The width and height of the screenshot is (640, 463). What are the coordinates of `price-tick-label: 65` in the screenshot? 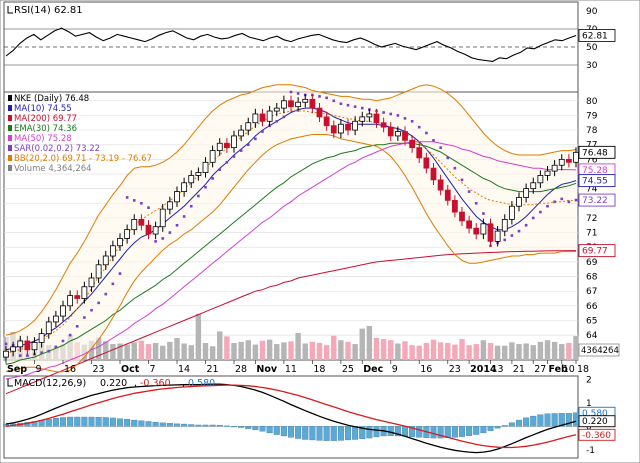 It's located at (591, 321).